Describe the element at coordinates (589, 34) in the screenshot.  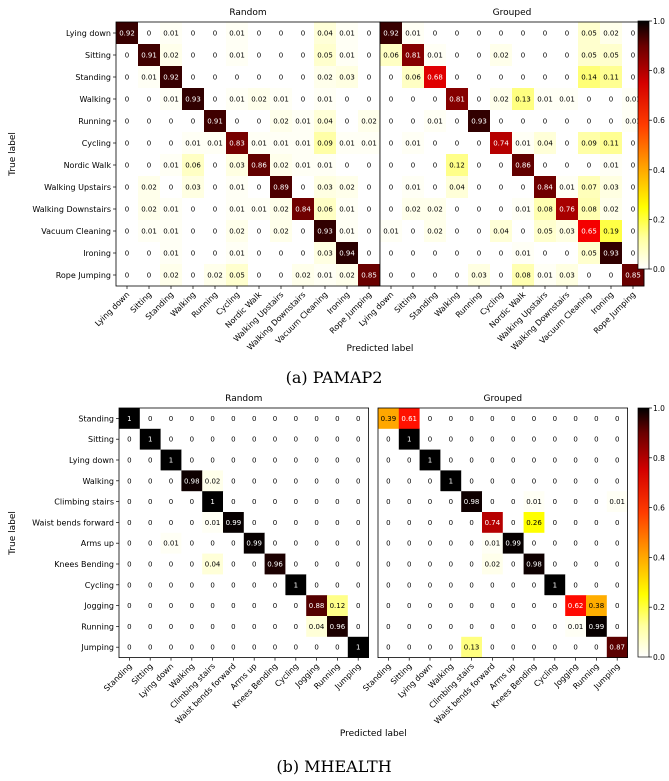
I see `cell-value: 0.05` at that location.